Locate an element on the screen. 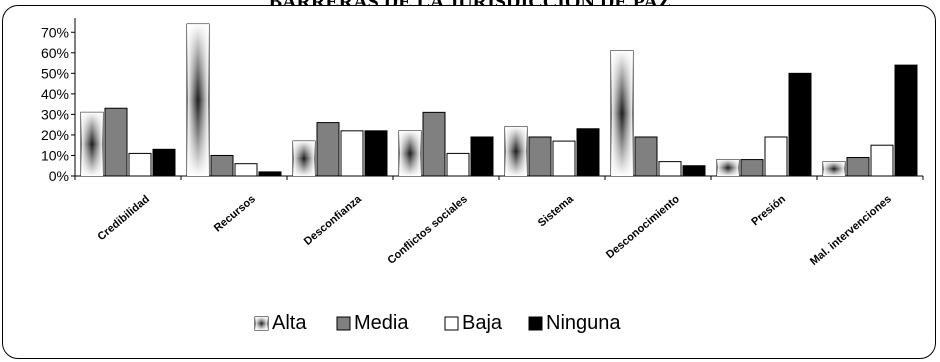 Image resolution: width=940 pixels, height=362 pixels. legend-label-media: Media is located at coordinates (381, 323).